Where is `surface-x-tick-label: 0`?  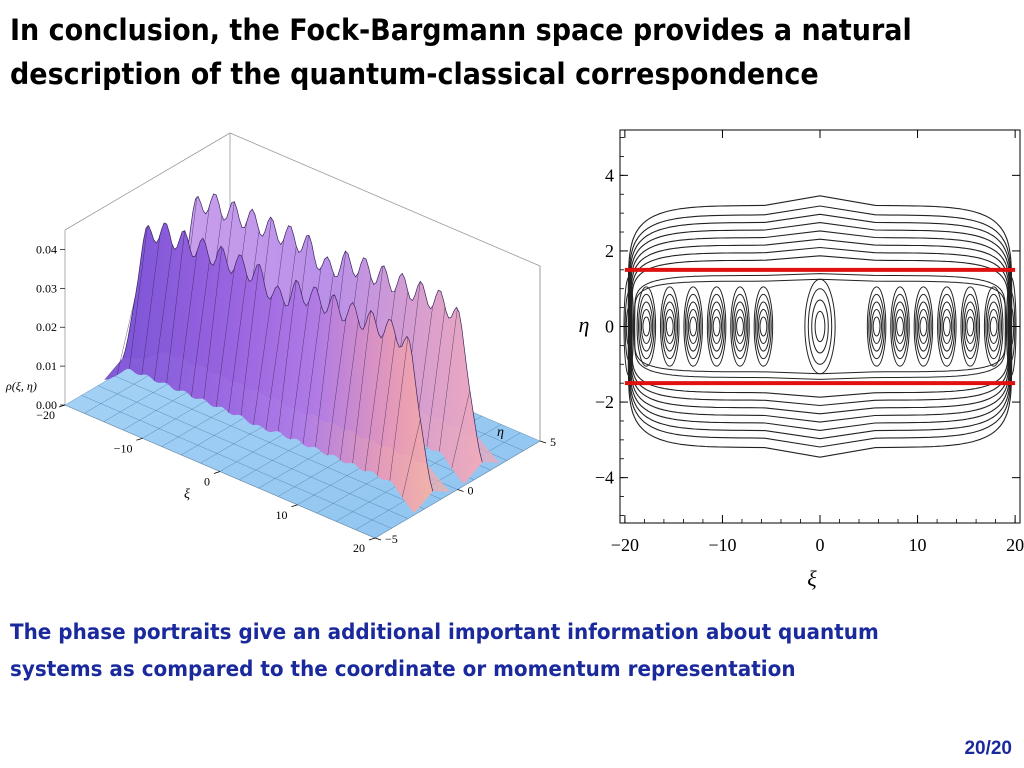 surface-x-tick-label: 0 is located at coordinates (207, 482).